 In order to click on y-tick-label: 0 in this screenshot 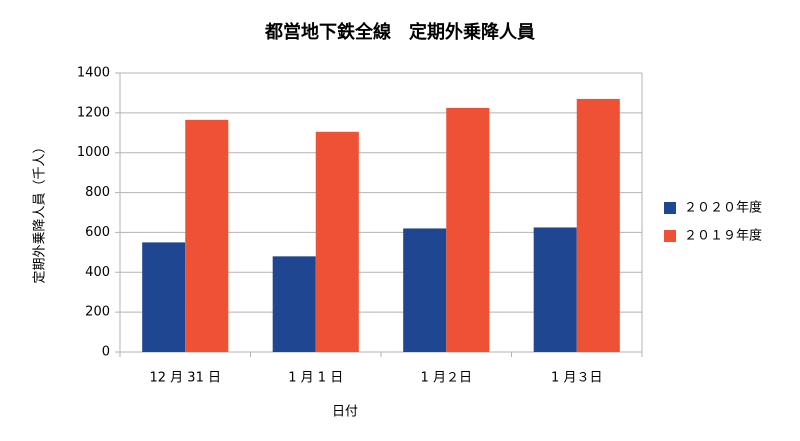, I will do `click(106, 352)`.